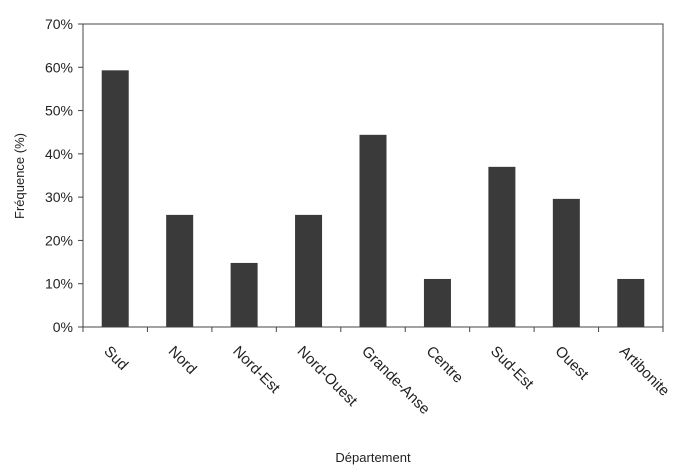 Image resolution: width=696 pixels, height=469 pixels. Describe the element at coordinates (59, 67) in the screenshot. I see `y-tick-label: 60%` at that location.